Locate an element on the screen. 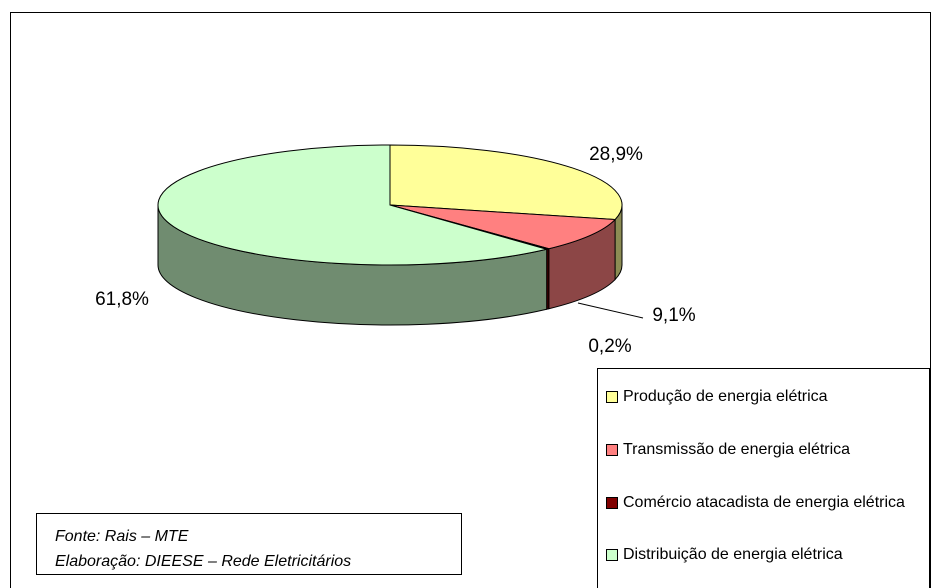 Image resolution: width=941 pixels, height=588 pixels. legend-item: Transmissão de energia elétrica is located at coordinates (766, 449).